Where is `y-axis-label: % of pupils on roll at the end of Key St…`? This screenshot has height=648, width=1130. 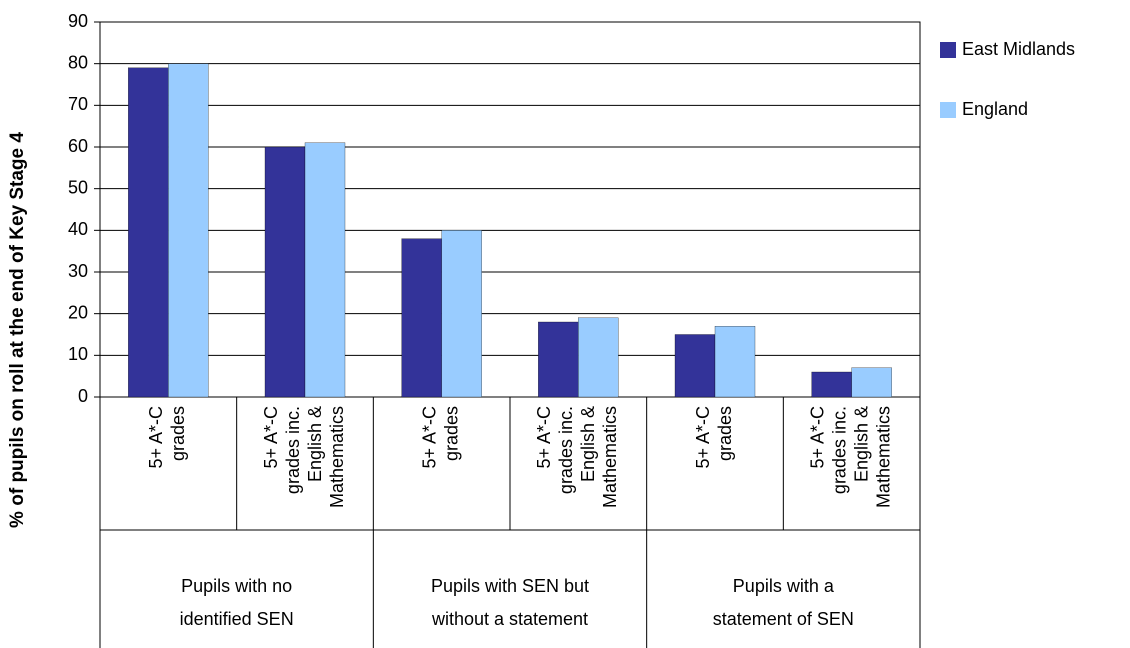 y-axis-label: % of pupils on roll at the end of Key St… is located at coordinates (17, 330).